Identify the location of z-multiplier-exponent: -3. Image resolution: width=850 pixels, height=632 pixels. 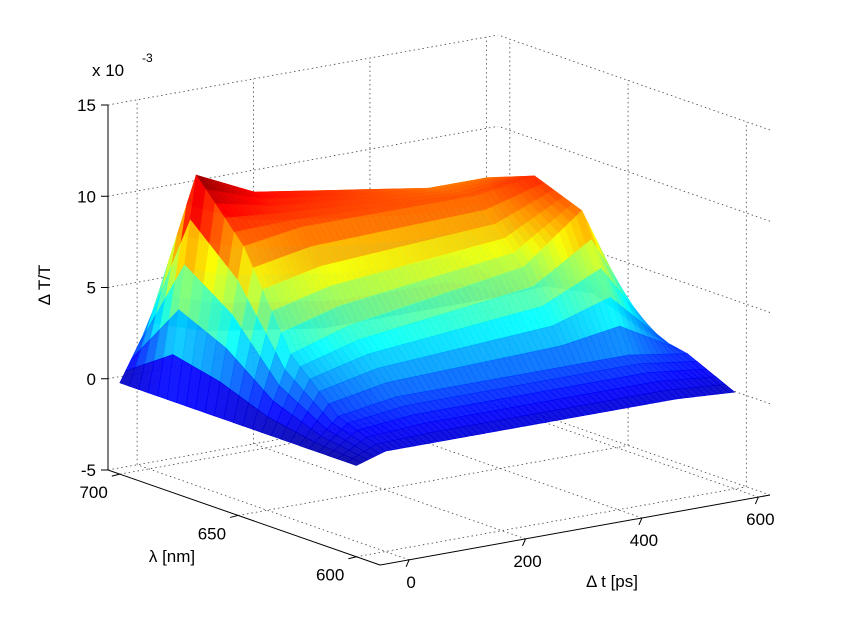
(147, 58).